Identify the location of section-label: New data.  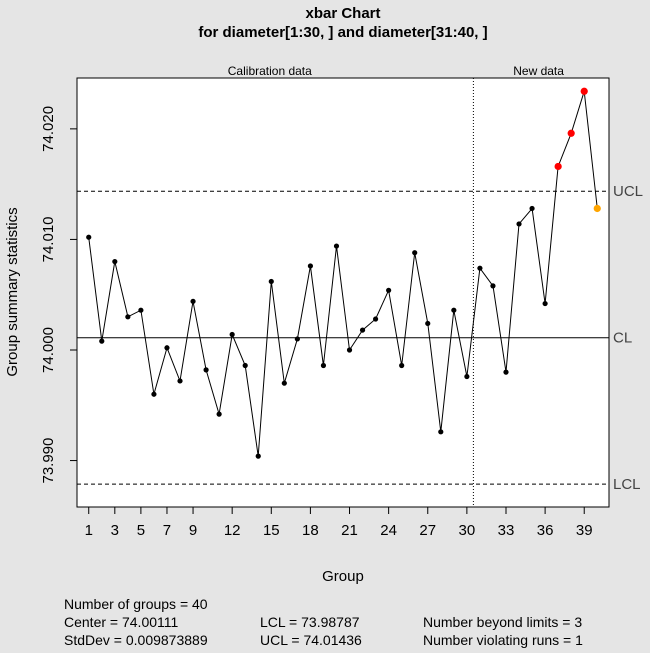
(538, 71).